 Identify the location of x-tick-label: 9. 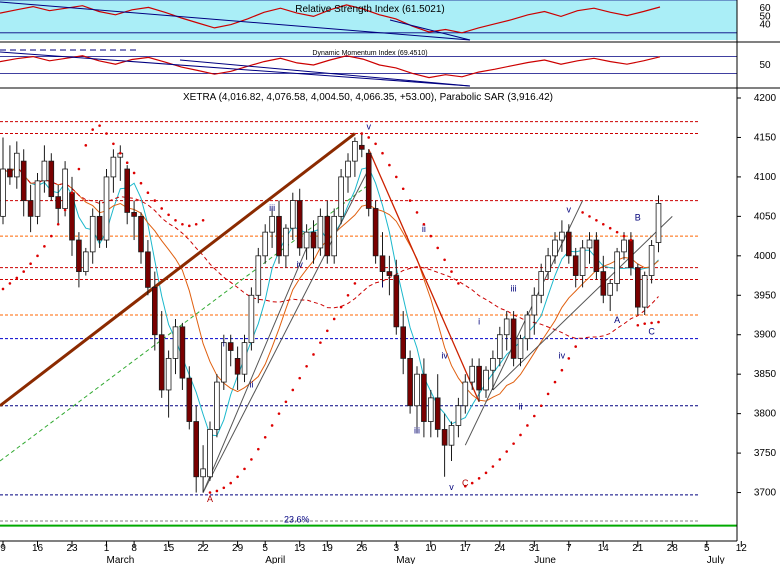
(3, 548).